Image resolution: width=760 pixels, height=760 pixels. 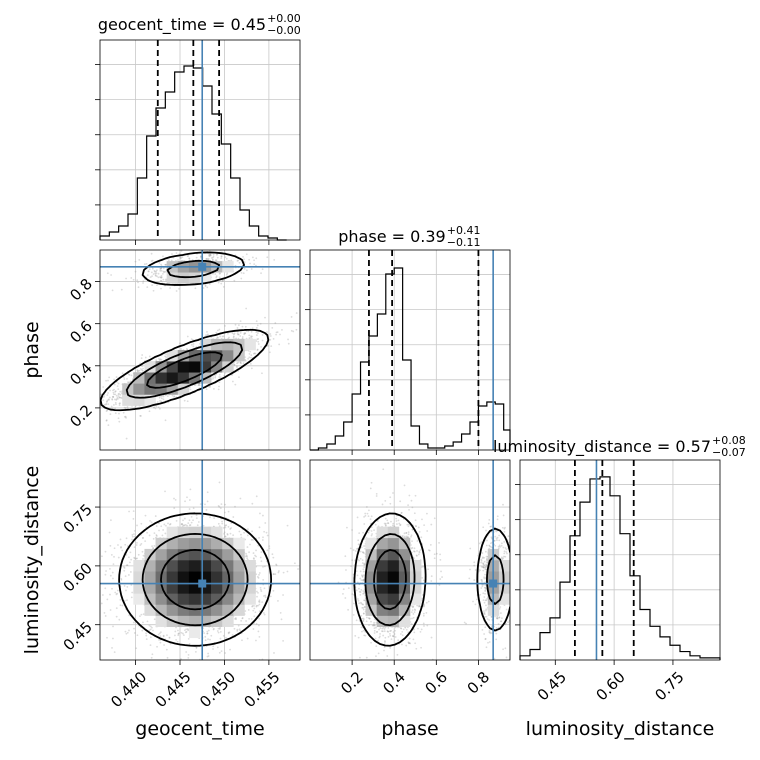 What do you see at coordinates (194, 349) in the screenshot?
I see `panel-geocent_time-vs-phase` at bounding box center [194, 349].